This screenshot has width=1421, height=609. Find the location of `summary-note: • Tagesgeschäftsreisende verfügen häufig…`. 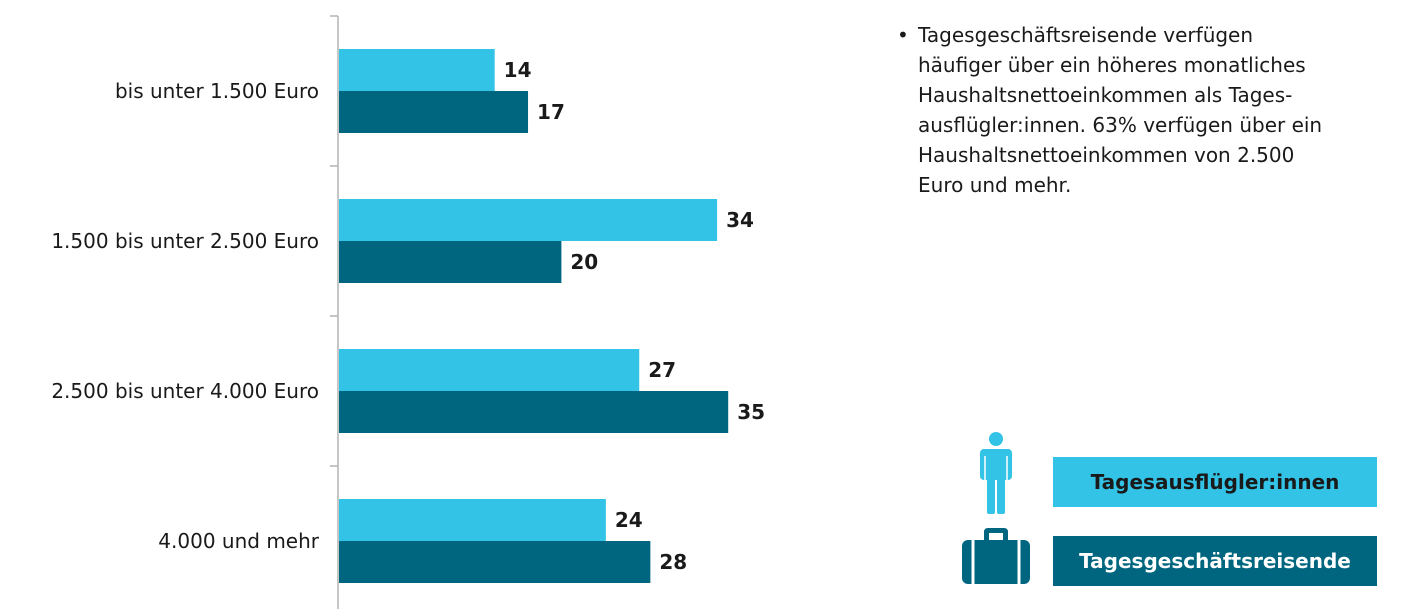

summary-note: • Tagesgeschäftsreisende verfügen häufig… is located at coordinates (1117, 110).